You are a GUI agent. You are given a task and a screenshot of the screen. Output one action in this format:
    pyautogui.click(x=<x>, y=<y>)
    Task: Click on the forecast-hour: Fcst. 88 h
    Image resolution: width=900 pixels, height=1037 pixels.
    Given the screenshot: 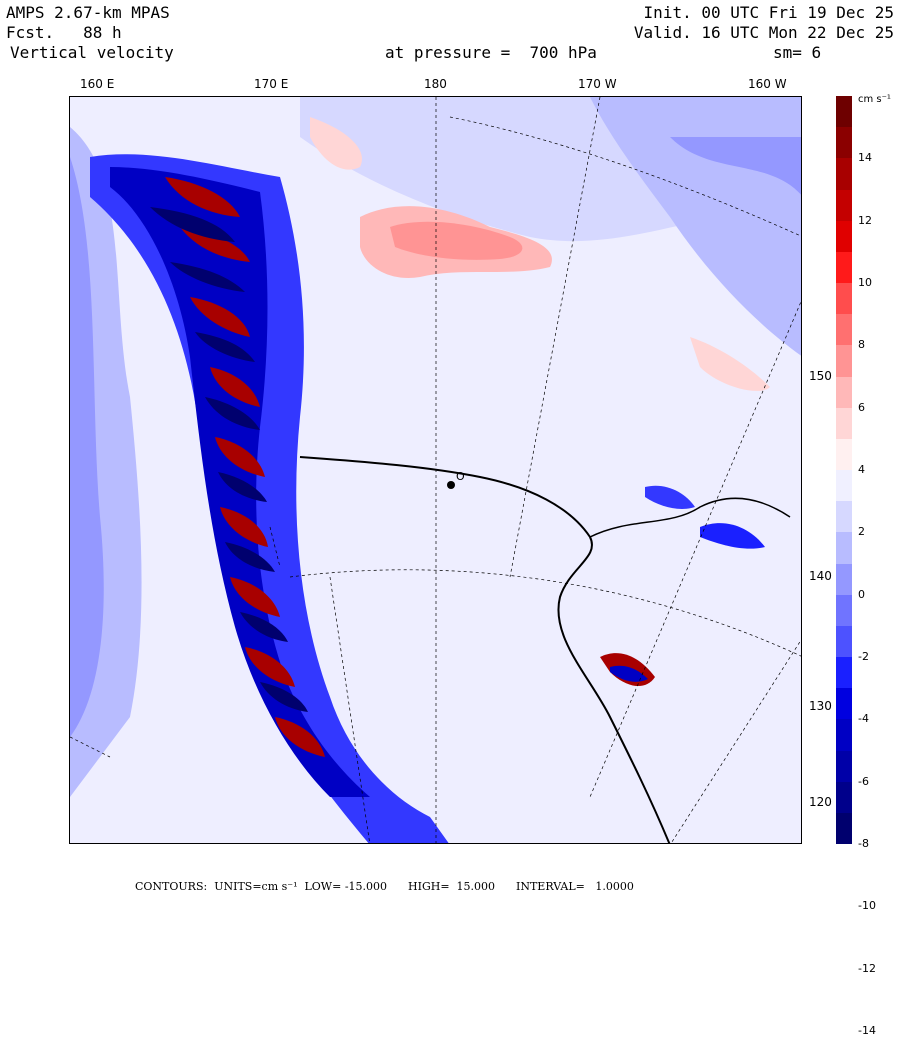 What is the action you would take?
    pyautogui.click(x=64, y=32)
    